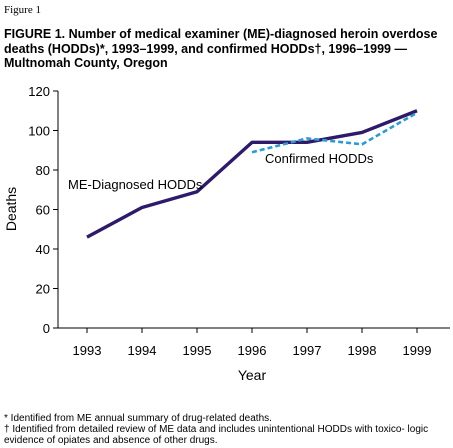 The width and height of the screenshot is (453, 448). I want to click on y-tick-label: 120, so click(39, 91).